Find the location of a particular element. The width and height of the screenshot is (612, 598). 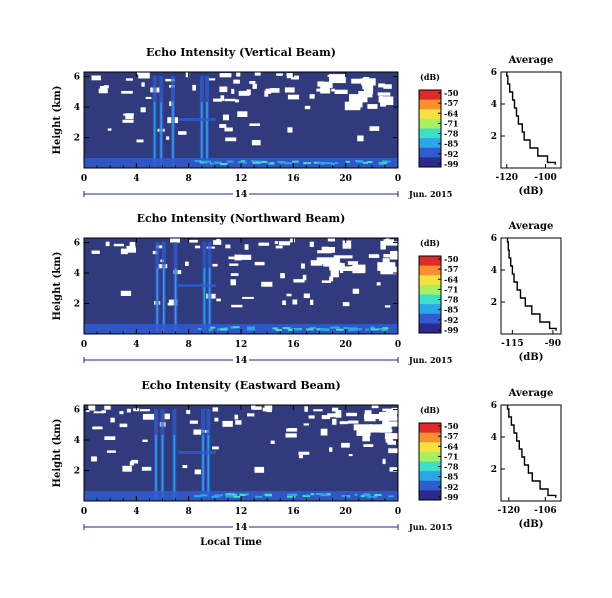

colorbar-tick-label: -78 is located at coordinates (451, 134).